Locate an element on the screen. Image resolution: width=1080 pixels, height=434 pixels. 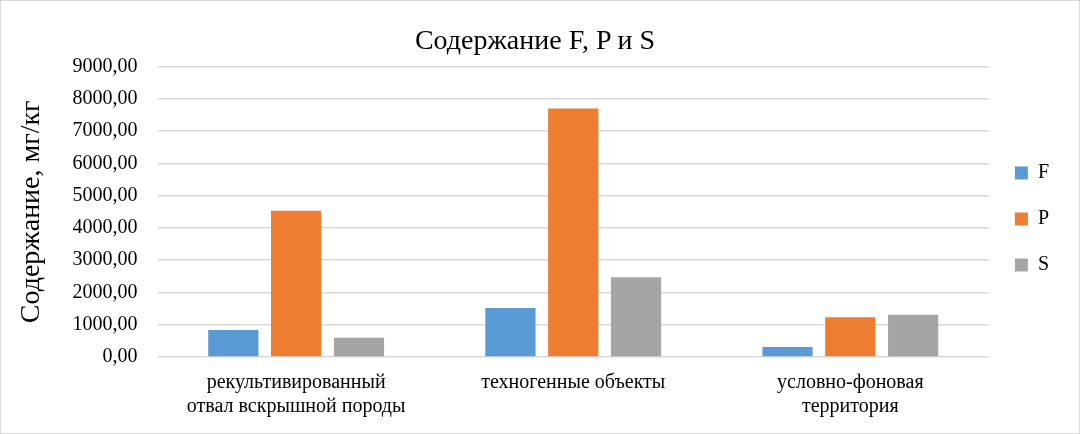
y-tick-label: 2000,00 is located at coordinates (105, 290).